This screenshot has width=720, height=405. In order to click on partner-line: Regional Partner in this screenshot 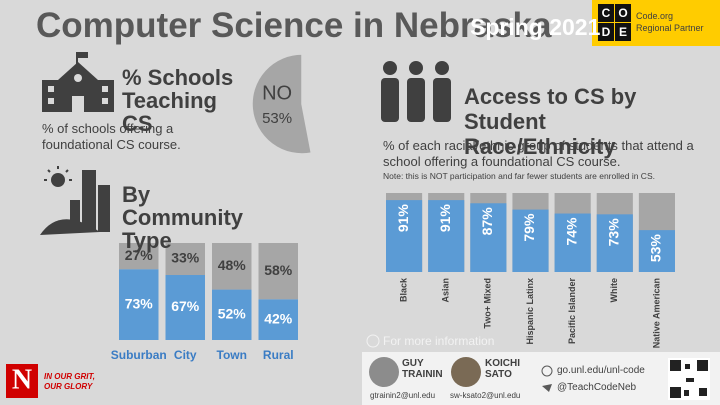, I will do `click(670, 28)`.